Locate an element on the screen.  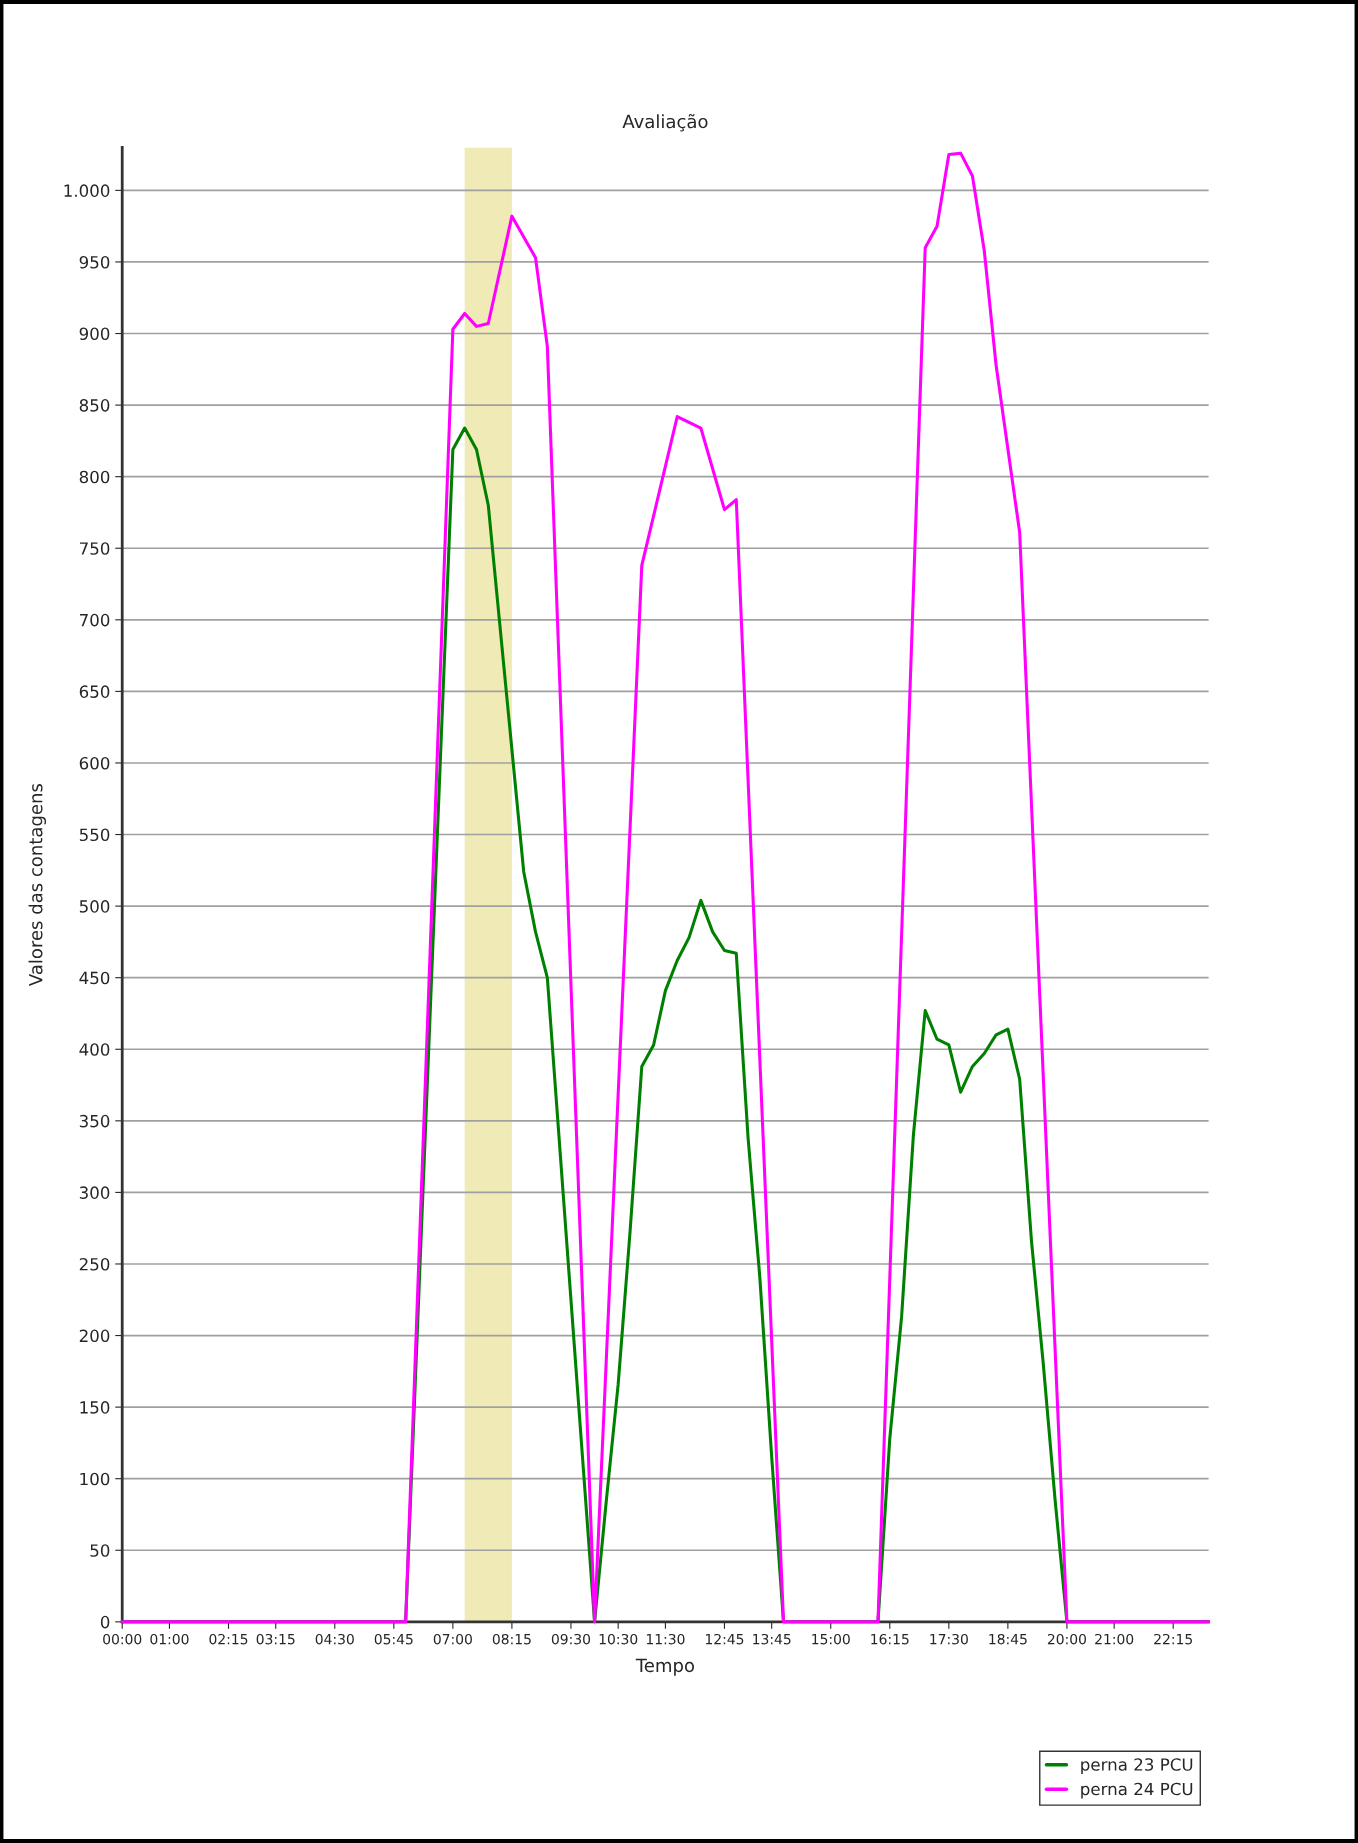
y-tick-label: 200 is located at coordinates (94, 1336).